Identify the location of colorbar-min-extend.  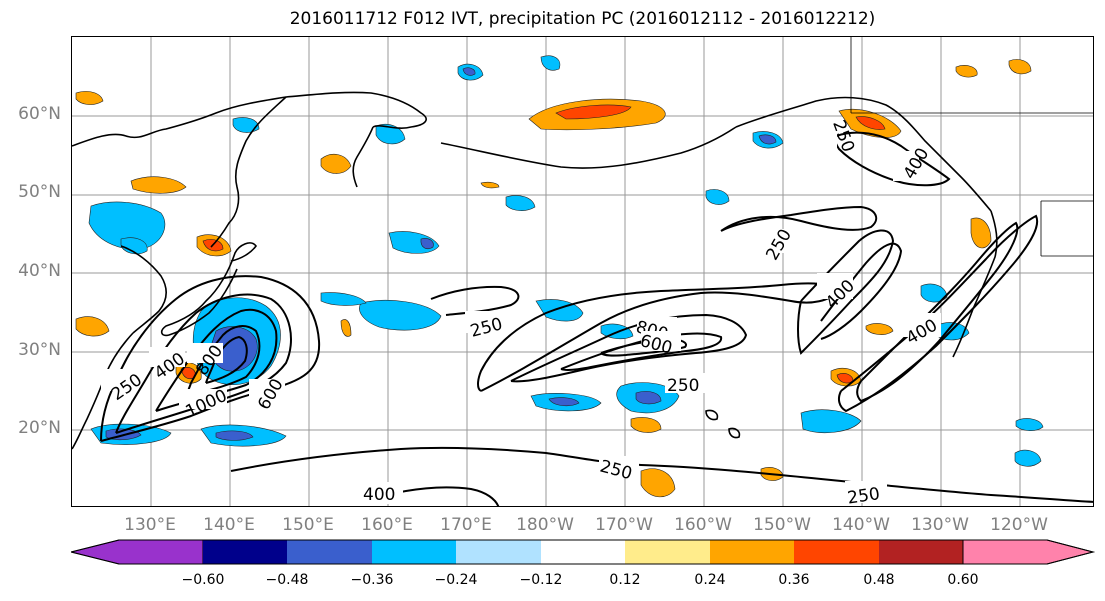
(137, 552).